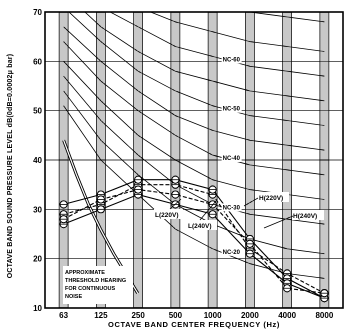  What do you see at coordinates (95, 281) in the screenshot?
I see `threshold-note-line-2: THRESHOLD HEARING` at bounding box center [95, 281].